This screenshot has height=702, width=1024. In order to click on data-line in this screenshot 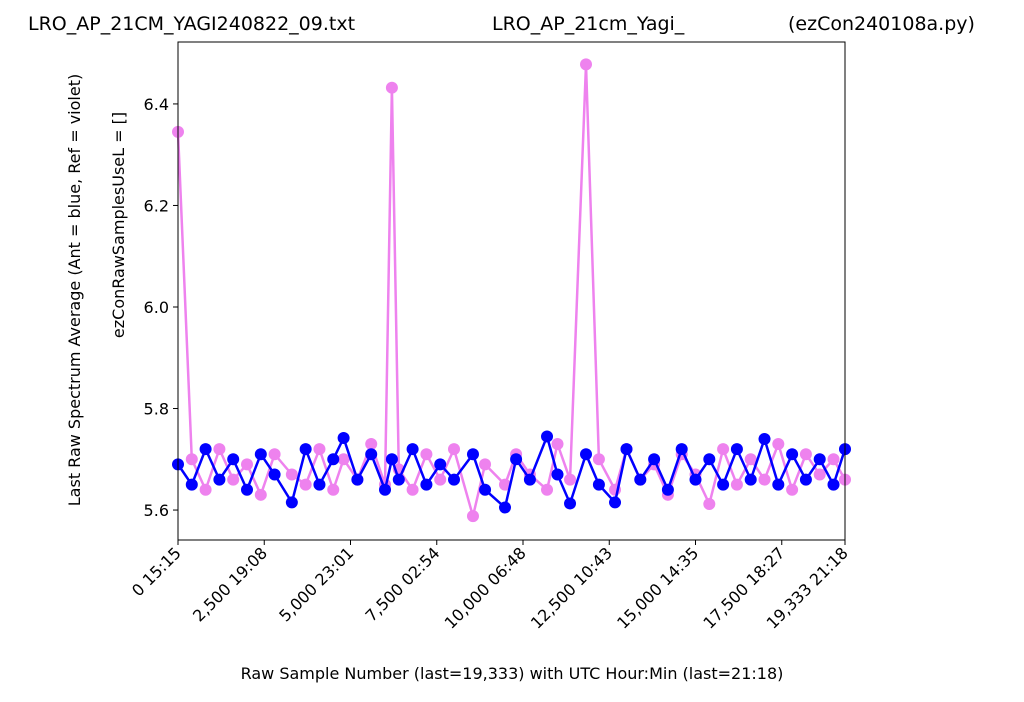, I will do `click(511, 471)`.